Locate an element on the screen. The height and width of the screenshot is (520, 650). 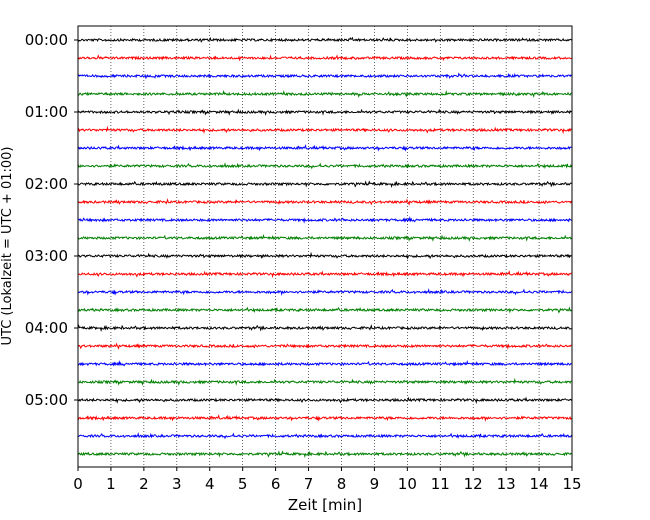
y-tick-label: 04:00 is located at coordinates (46, 328).